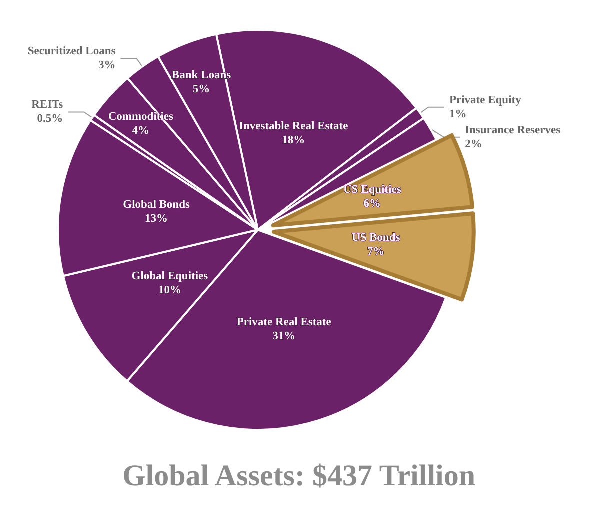 The height and width of the screenshot is (508, 598). I want to click on slice-label: US Bonds, so click(376, 238).